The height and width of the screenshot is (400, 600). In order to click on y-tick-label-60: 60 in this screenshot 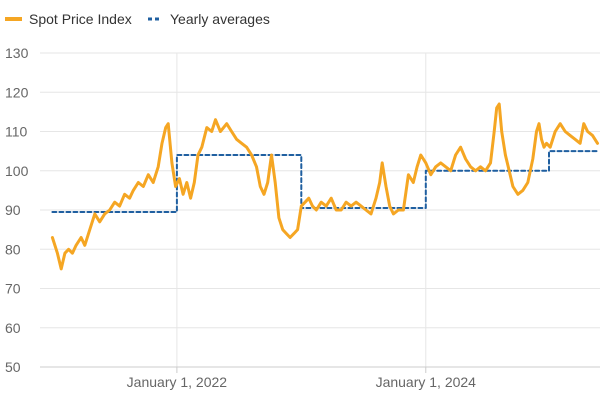, I will do `click(13, 328)`.